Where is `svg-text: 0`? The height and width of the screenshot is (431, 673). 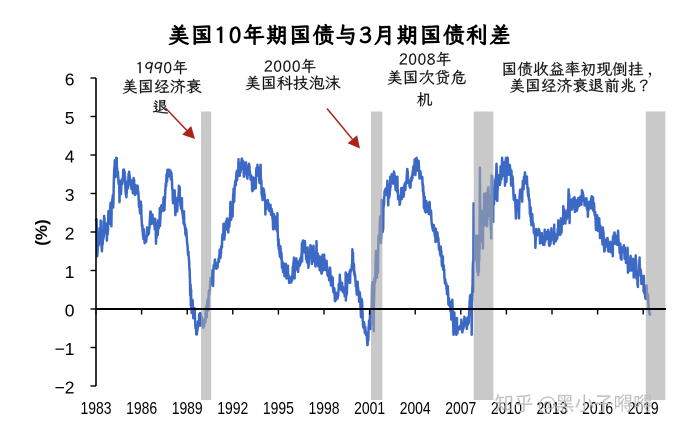 svg-text: 0 is located at coordinates (70, 311).